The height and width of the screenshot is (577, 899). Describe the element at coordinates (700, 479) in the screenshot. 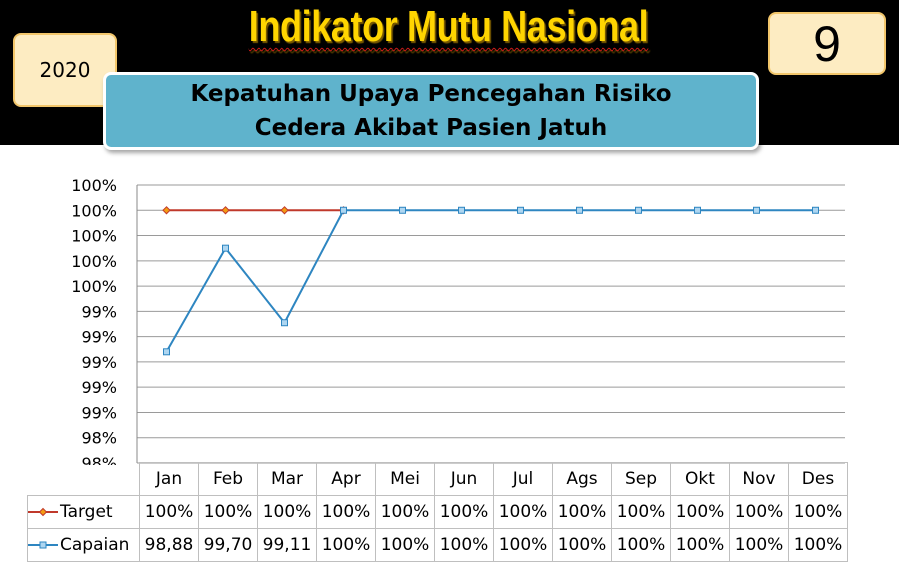

I see `x-category-label: Okt` at that location.